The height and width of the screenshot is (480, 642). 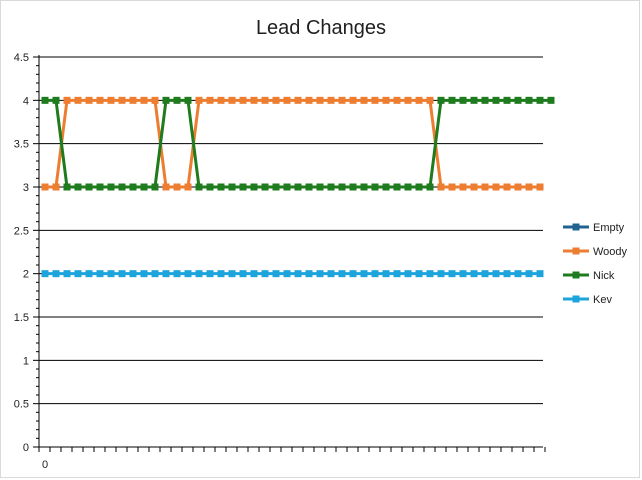 What do you see at coordinates (26, 101) in the screenshot?
I see `y-tick-label: 4` at bounding box center [26, 101].